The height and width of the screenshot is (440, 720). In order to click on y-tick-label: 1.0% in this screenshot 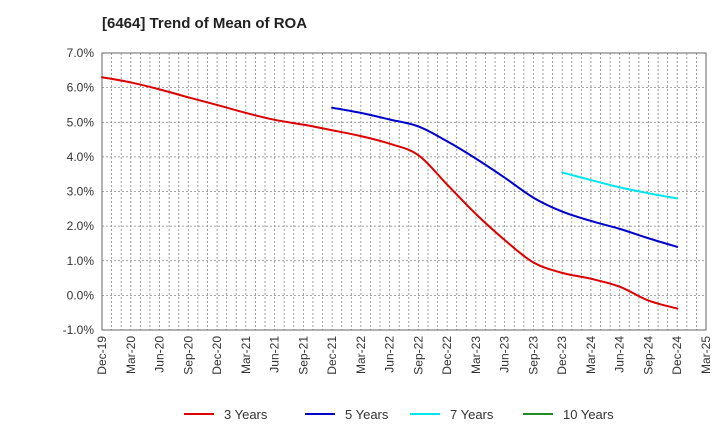, I will do `click(81, 261)`.